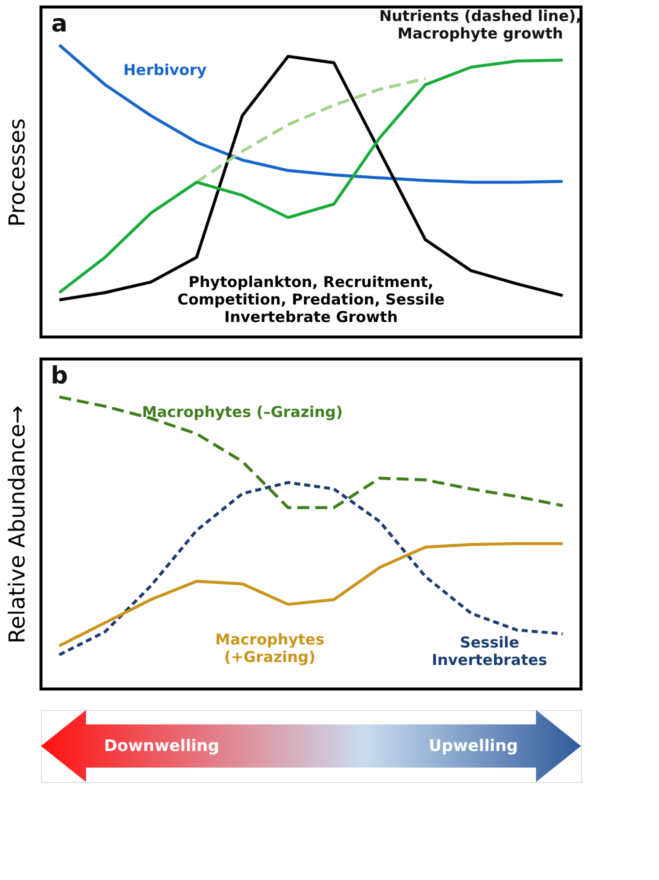 The image size is (659, 880). Describe the element at coordinates (18, 524) in the screenshot. I see `y-axis-title: Relative Abundance→` at that location.